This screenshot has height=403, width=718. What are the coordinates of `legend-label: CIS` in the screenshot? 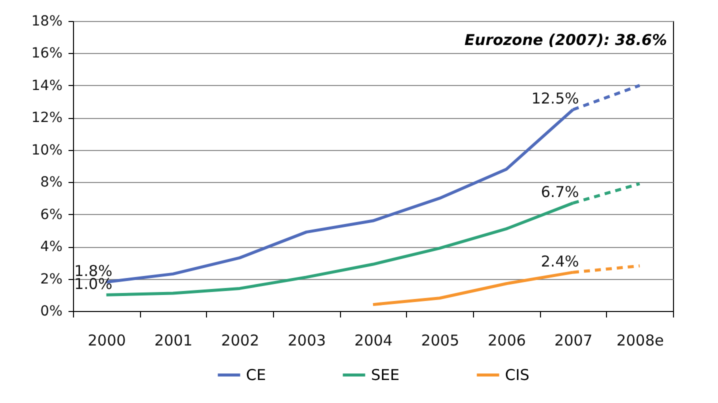 It's located at (517, 375).